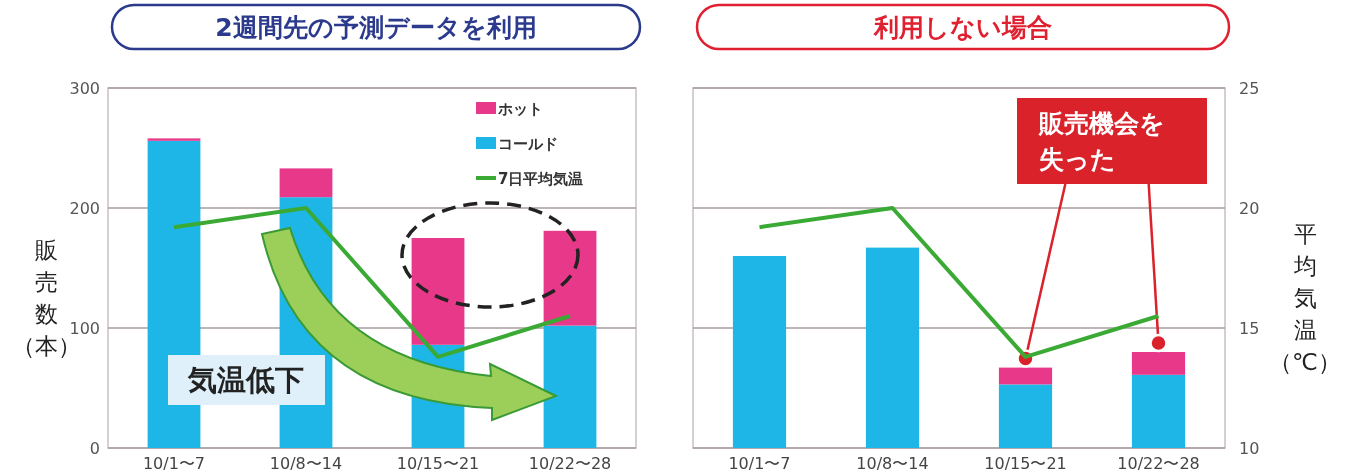 This screenshot has height=475, width=1355. What do you see at coordinates (84, 328) in the screenshot?
I see `y-tick-label: 100` at bounding box center [84, 328].